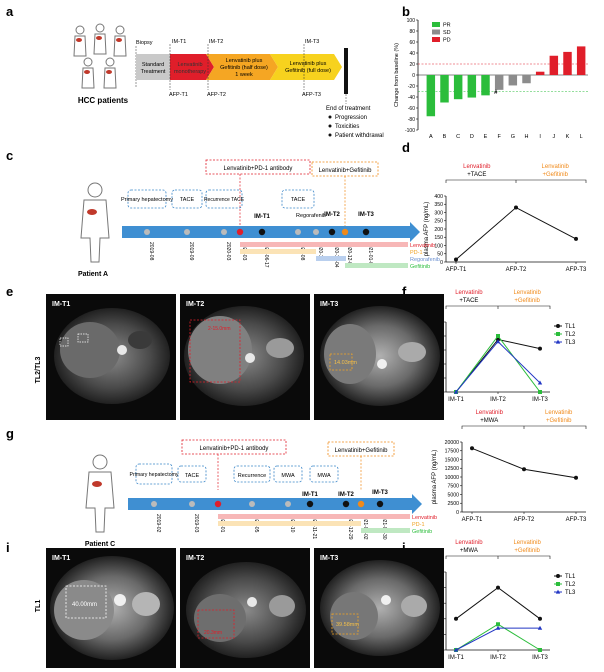 This screenshot has height=672, width=604. I want to click on d-header-left-2: +TACE, so click(476, 175).